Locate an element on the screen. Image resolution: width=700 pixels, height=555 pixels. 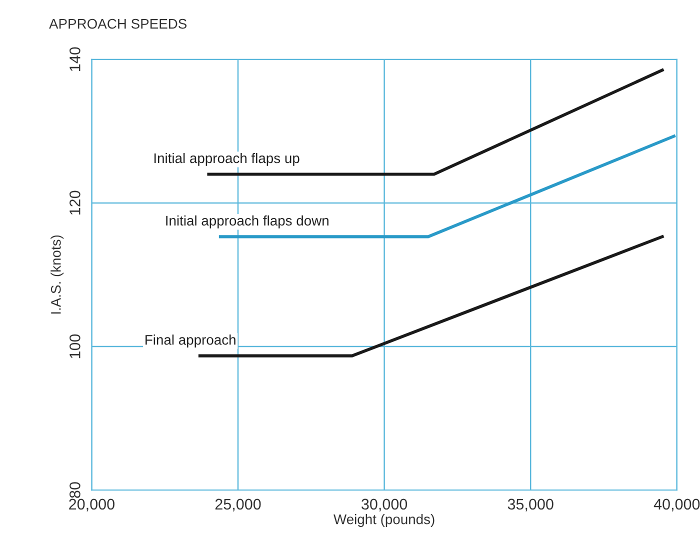
series-label: Final approach is located at coordinates (191, 341).